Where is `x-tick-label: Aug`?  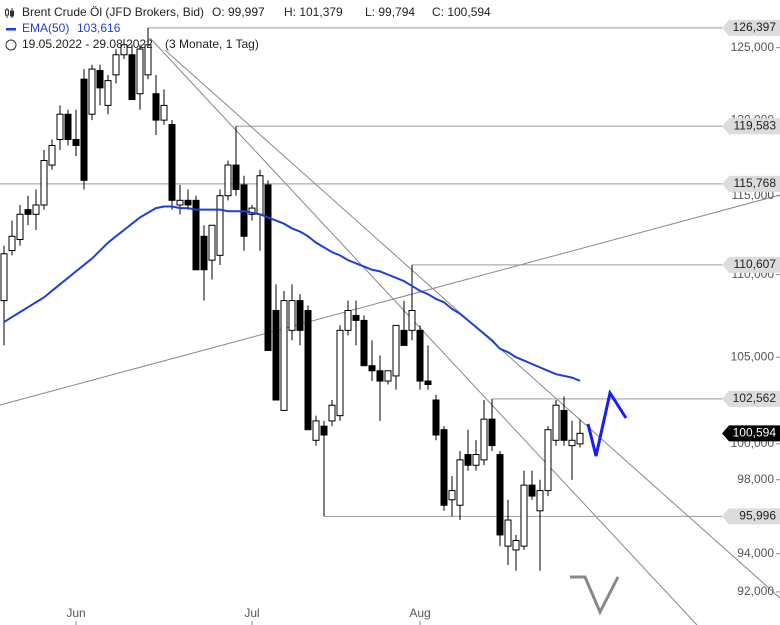 x-tick-label: Aug is located at coordinates (419, 613).